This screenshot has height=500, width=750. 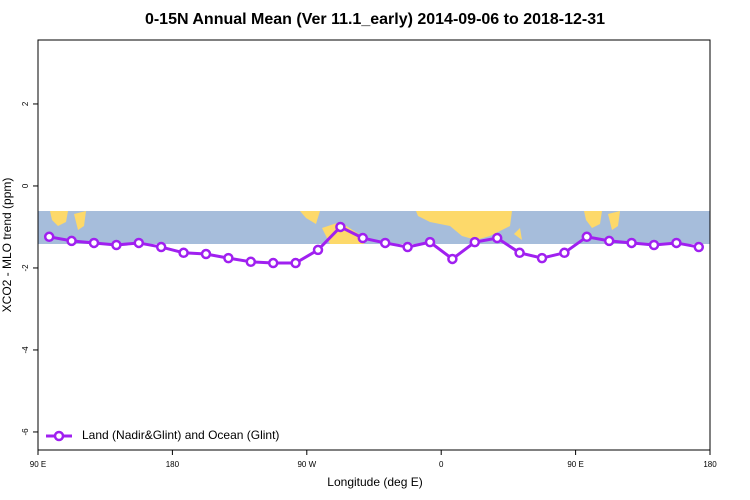 I want to click on y-axis-label: XCO2 - MLO trend (ppm), so click(x=7, y=245).